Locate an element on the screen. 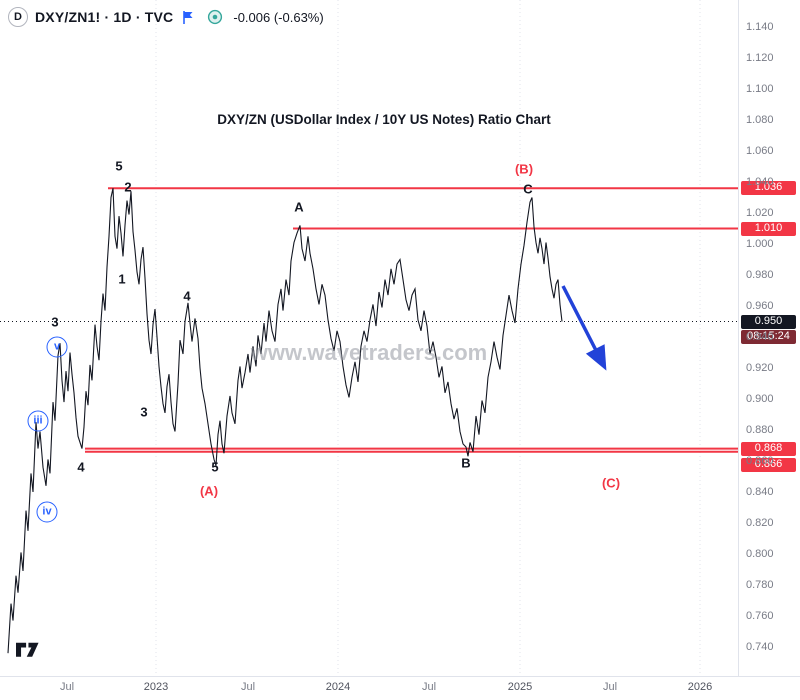 This screenshot has width=800, height=700. wave-label: (A) is located at coordinates (209, 491).